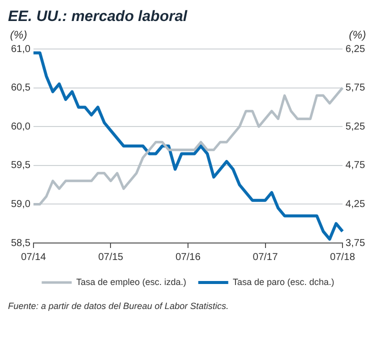 Image resolution: width=376 pixels, height=338 pixels. Describe the element at coordinates (343, 257) in the screenshot. I see `x-tick-label: 07/18` at that location.